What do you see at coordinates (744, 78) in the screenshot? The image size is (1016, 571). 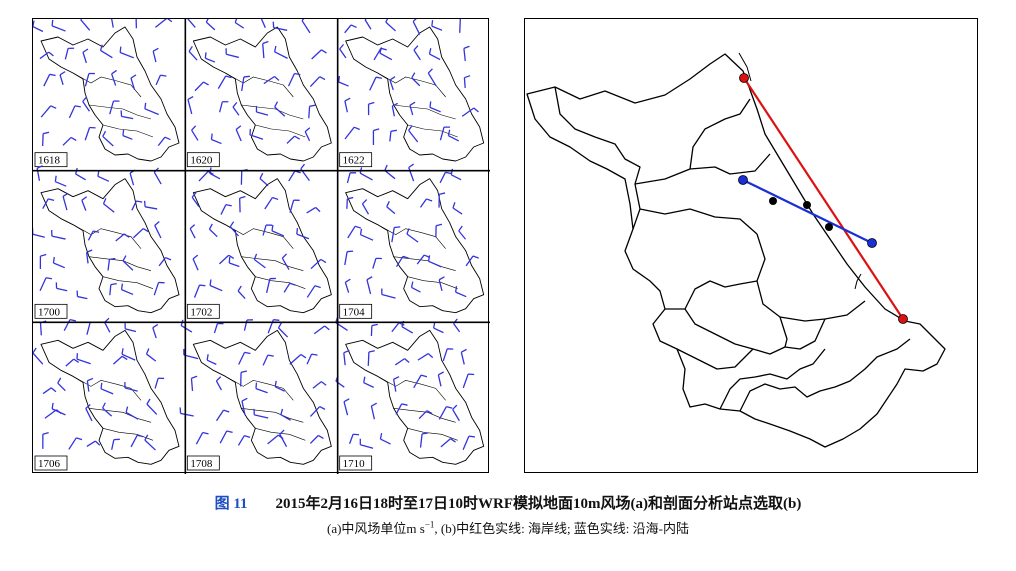 I see `coastal-start-station` at bounding box center [744, 78].